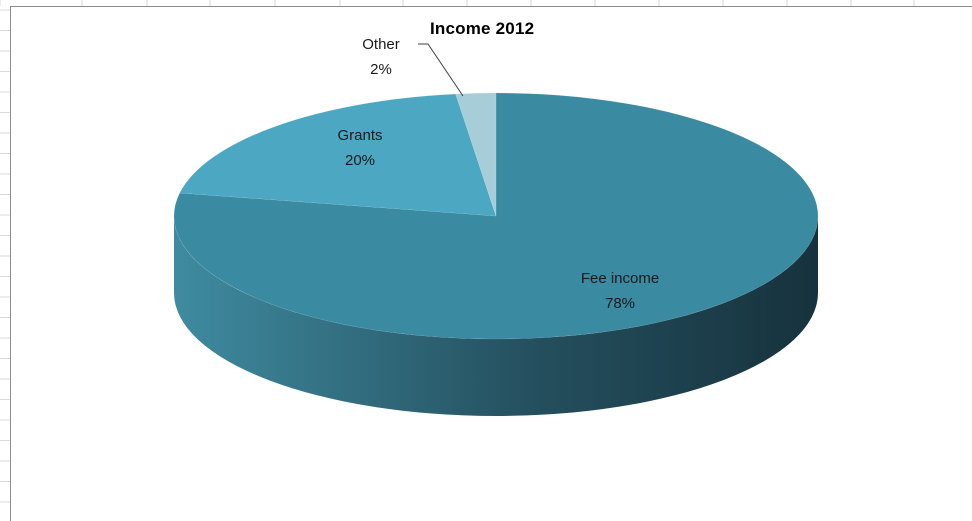 This screenshot has height=521, width=972. What do you see at coordinates (381, 44) in the screenshot?
I see `slice-label-other: Other` at bounding box center [381, 44].